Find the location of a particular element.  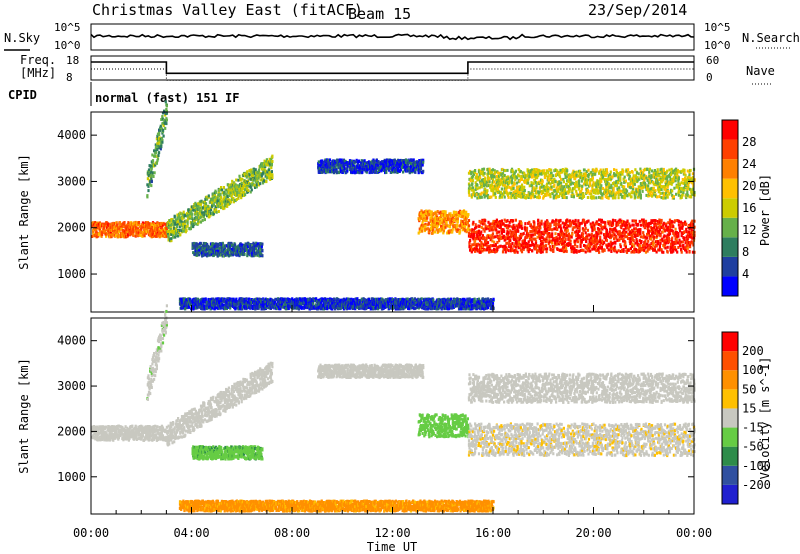

nave-tick-top: 60 is located at coordinates (712, 60).